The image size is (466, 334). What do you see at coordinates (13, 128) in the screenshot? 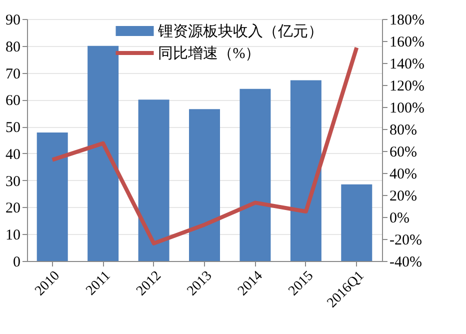
I see `y-tick-label: 50` at bounding box center [13, 128].